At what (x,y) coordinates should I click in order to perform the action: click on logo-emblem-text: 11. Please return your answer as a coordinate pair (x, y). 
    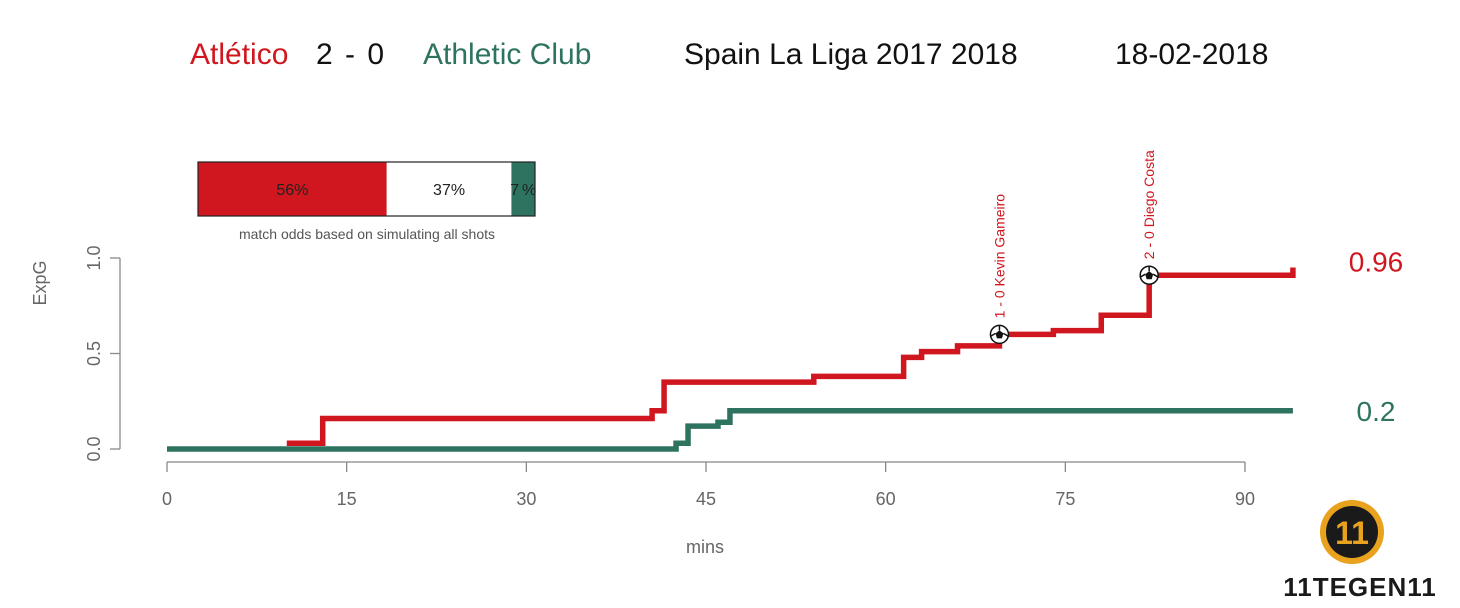
    Looking at the image, I should click on (1352, 533).